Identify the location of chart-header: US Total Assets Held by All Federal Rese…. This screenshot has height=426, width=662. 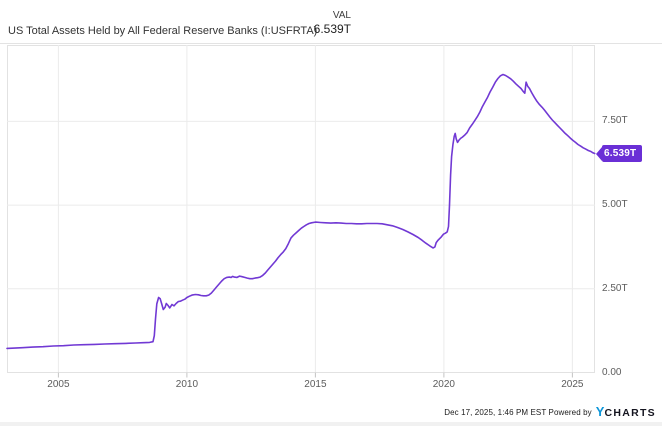
(331, 22).